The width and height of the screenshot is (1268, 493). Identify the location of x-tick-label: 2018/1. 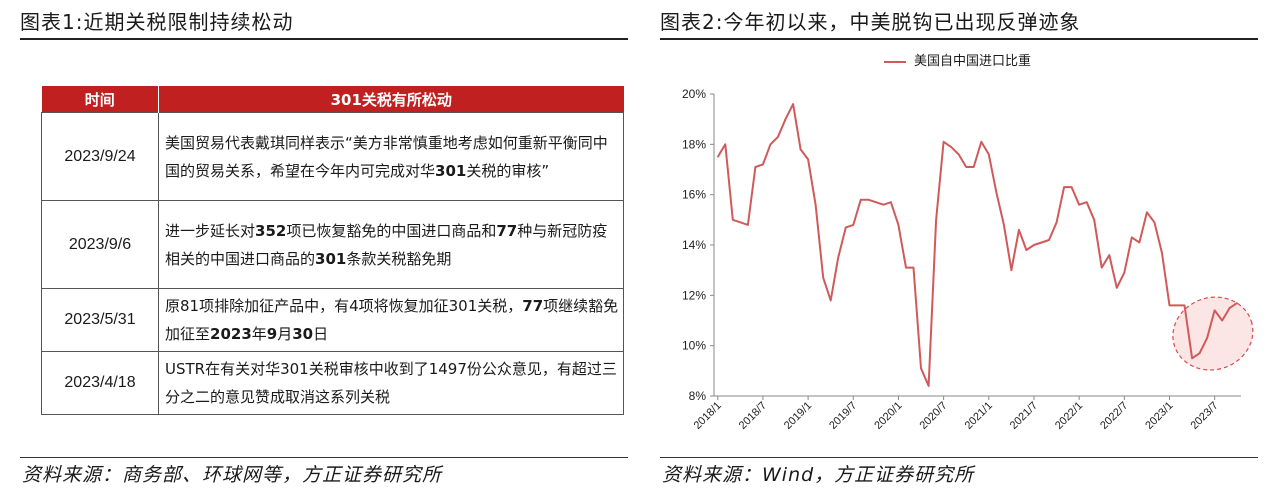
(708, 416).